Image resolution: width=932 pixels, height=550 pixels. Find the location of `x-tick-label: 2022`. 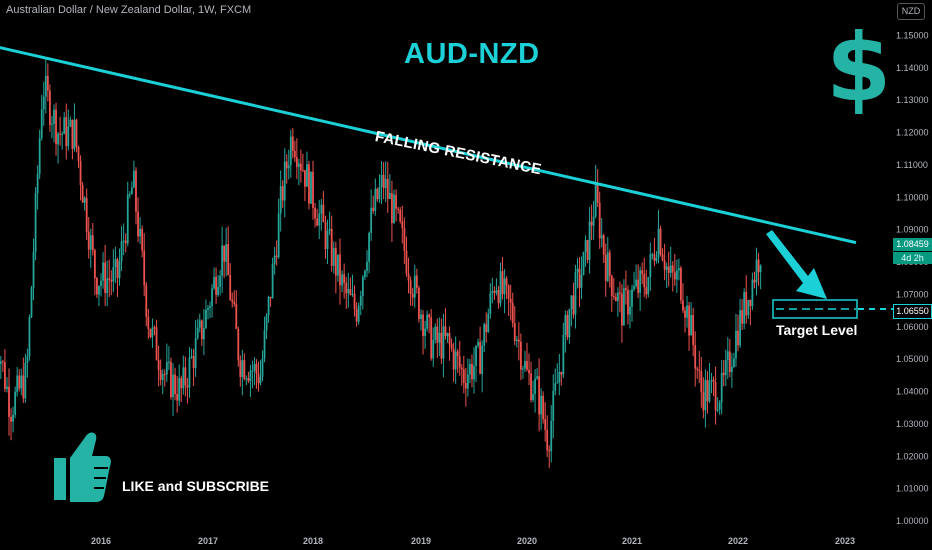

x-tick-label: 2022 is located at coordinates (738, 541).